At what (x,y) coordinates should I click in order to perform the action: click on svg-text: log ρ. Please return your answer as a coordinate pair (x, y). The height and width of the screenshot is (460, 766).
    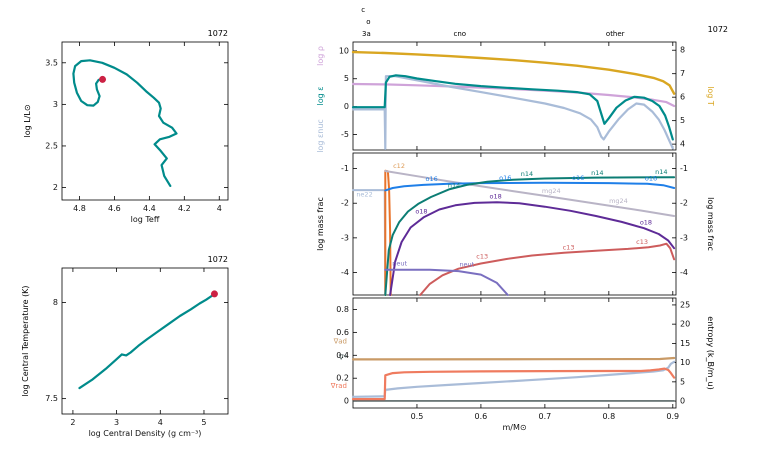
    Looking at the image, I should click on (320, 56).